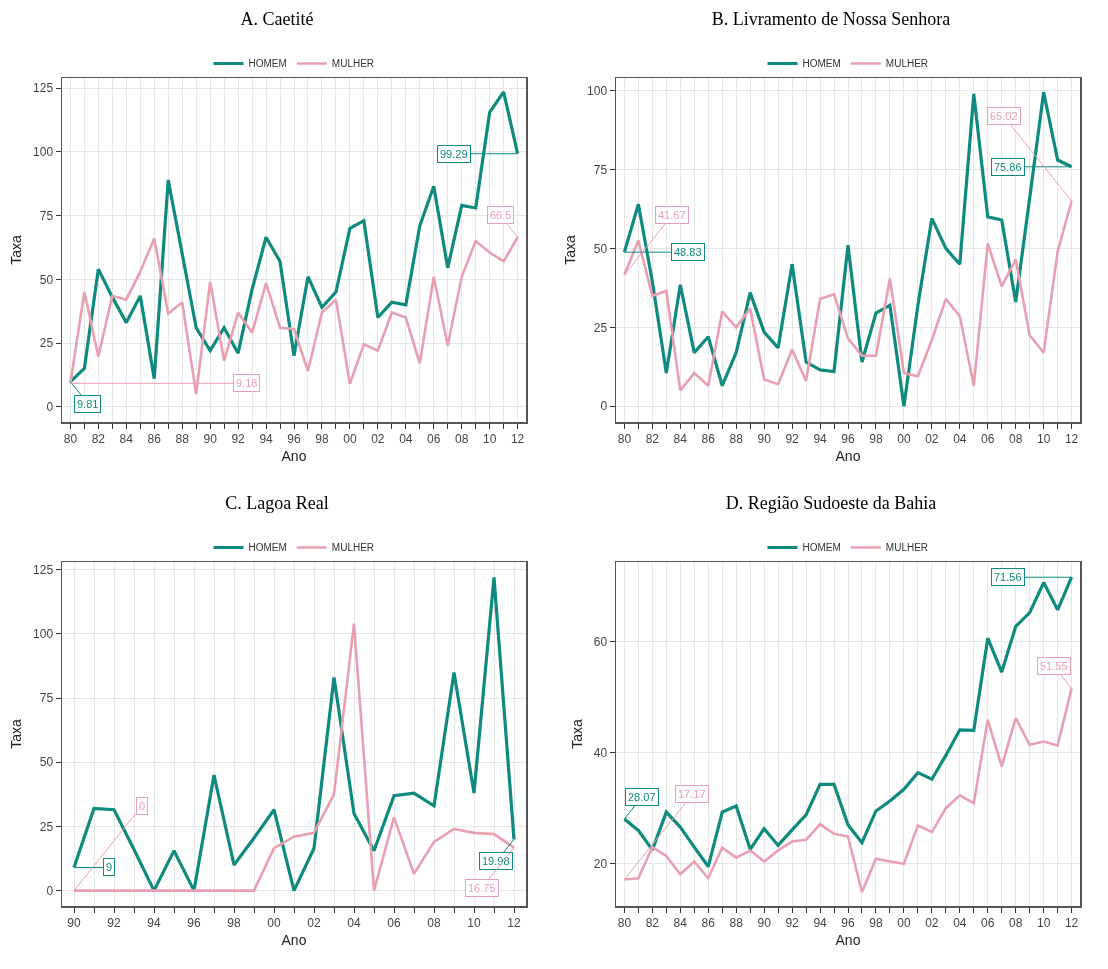  Describe the element at coordinates (600, 752) in the screenshot. I see `y-tick-label: 40` at that location.